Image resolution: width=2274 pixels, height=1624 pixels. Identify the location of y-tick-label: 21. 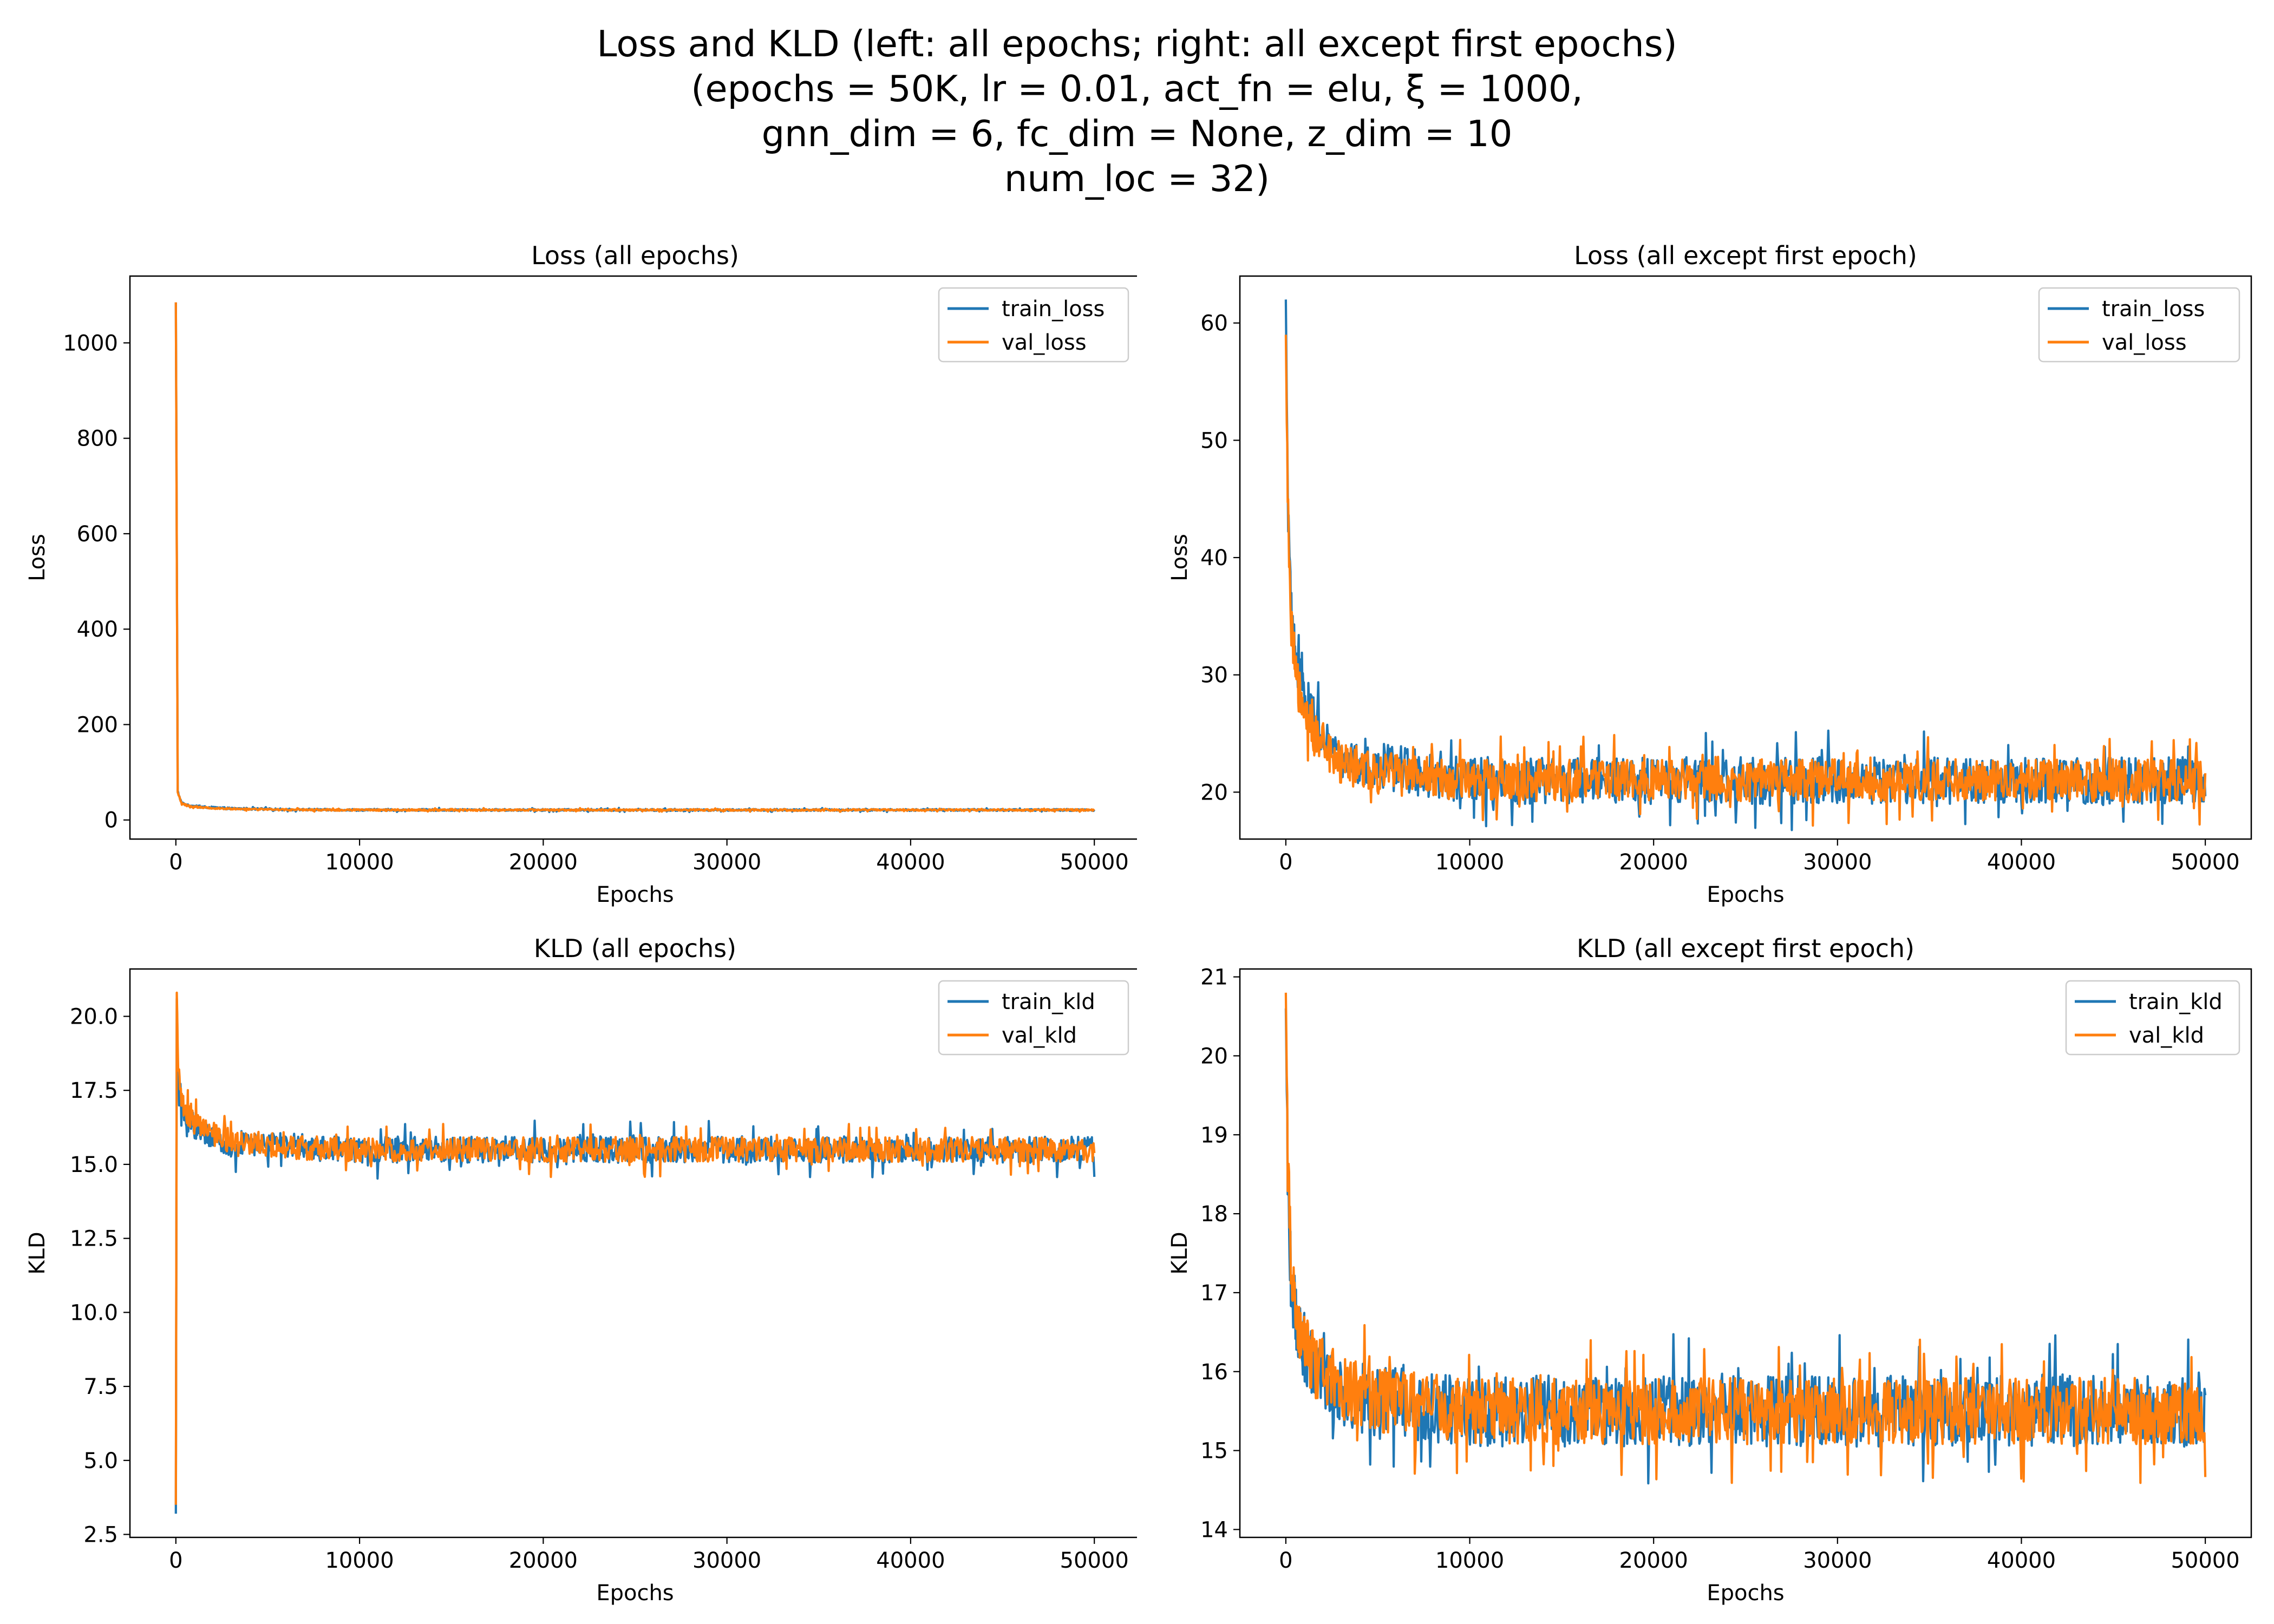
(1214, 977).